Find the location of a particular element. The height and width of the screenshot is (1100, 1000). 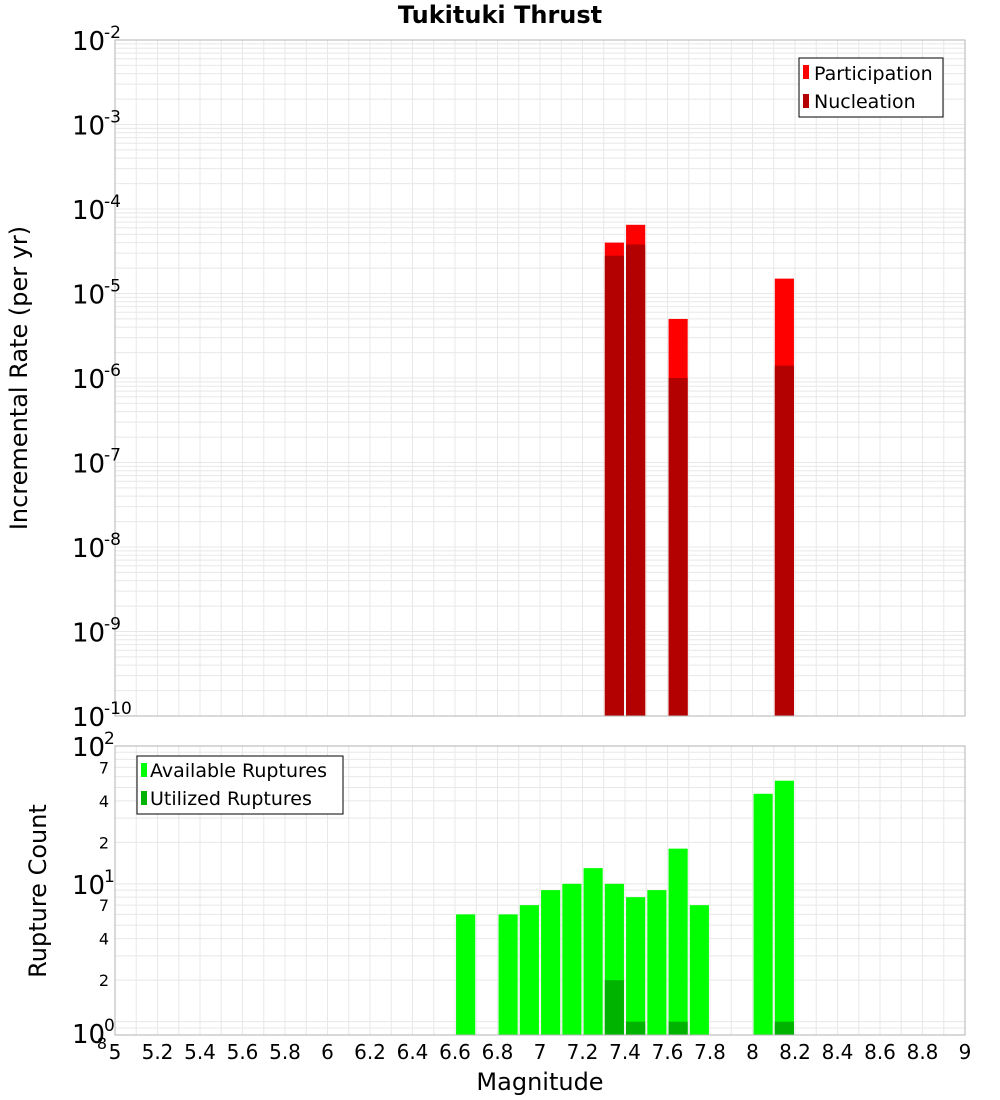

top-y-tick-exponent: -9 is located at coordinates (112, 625).